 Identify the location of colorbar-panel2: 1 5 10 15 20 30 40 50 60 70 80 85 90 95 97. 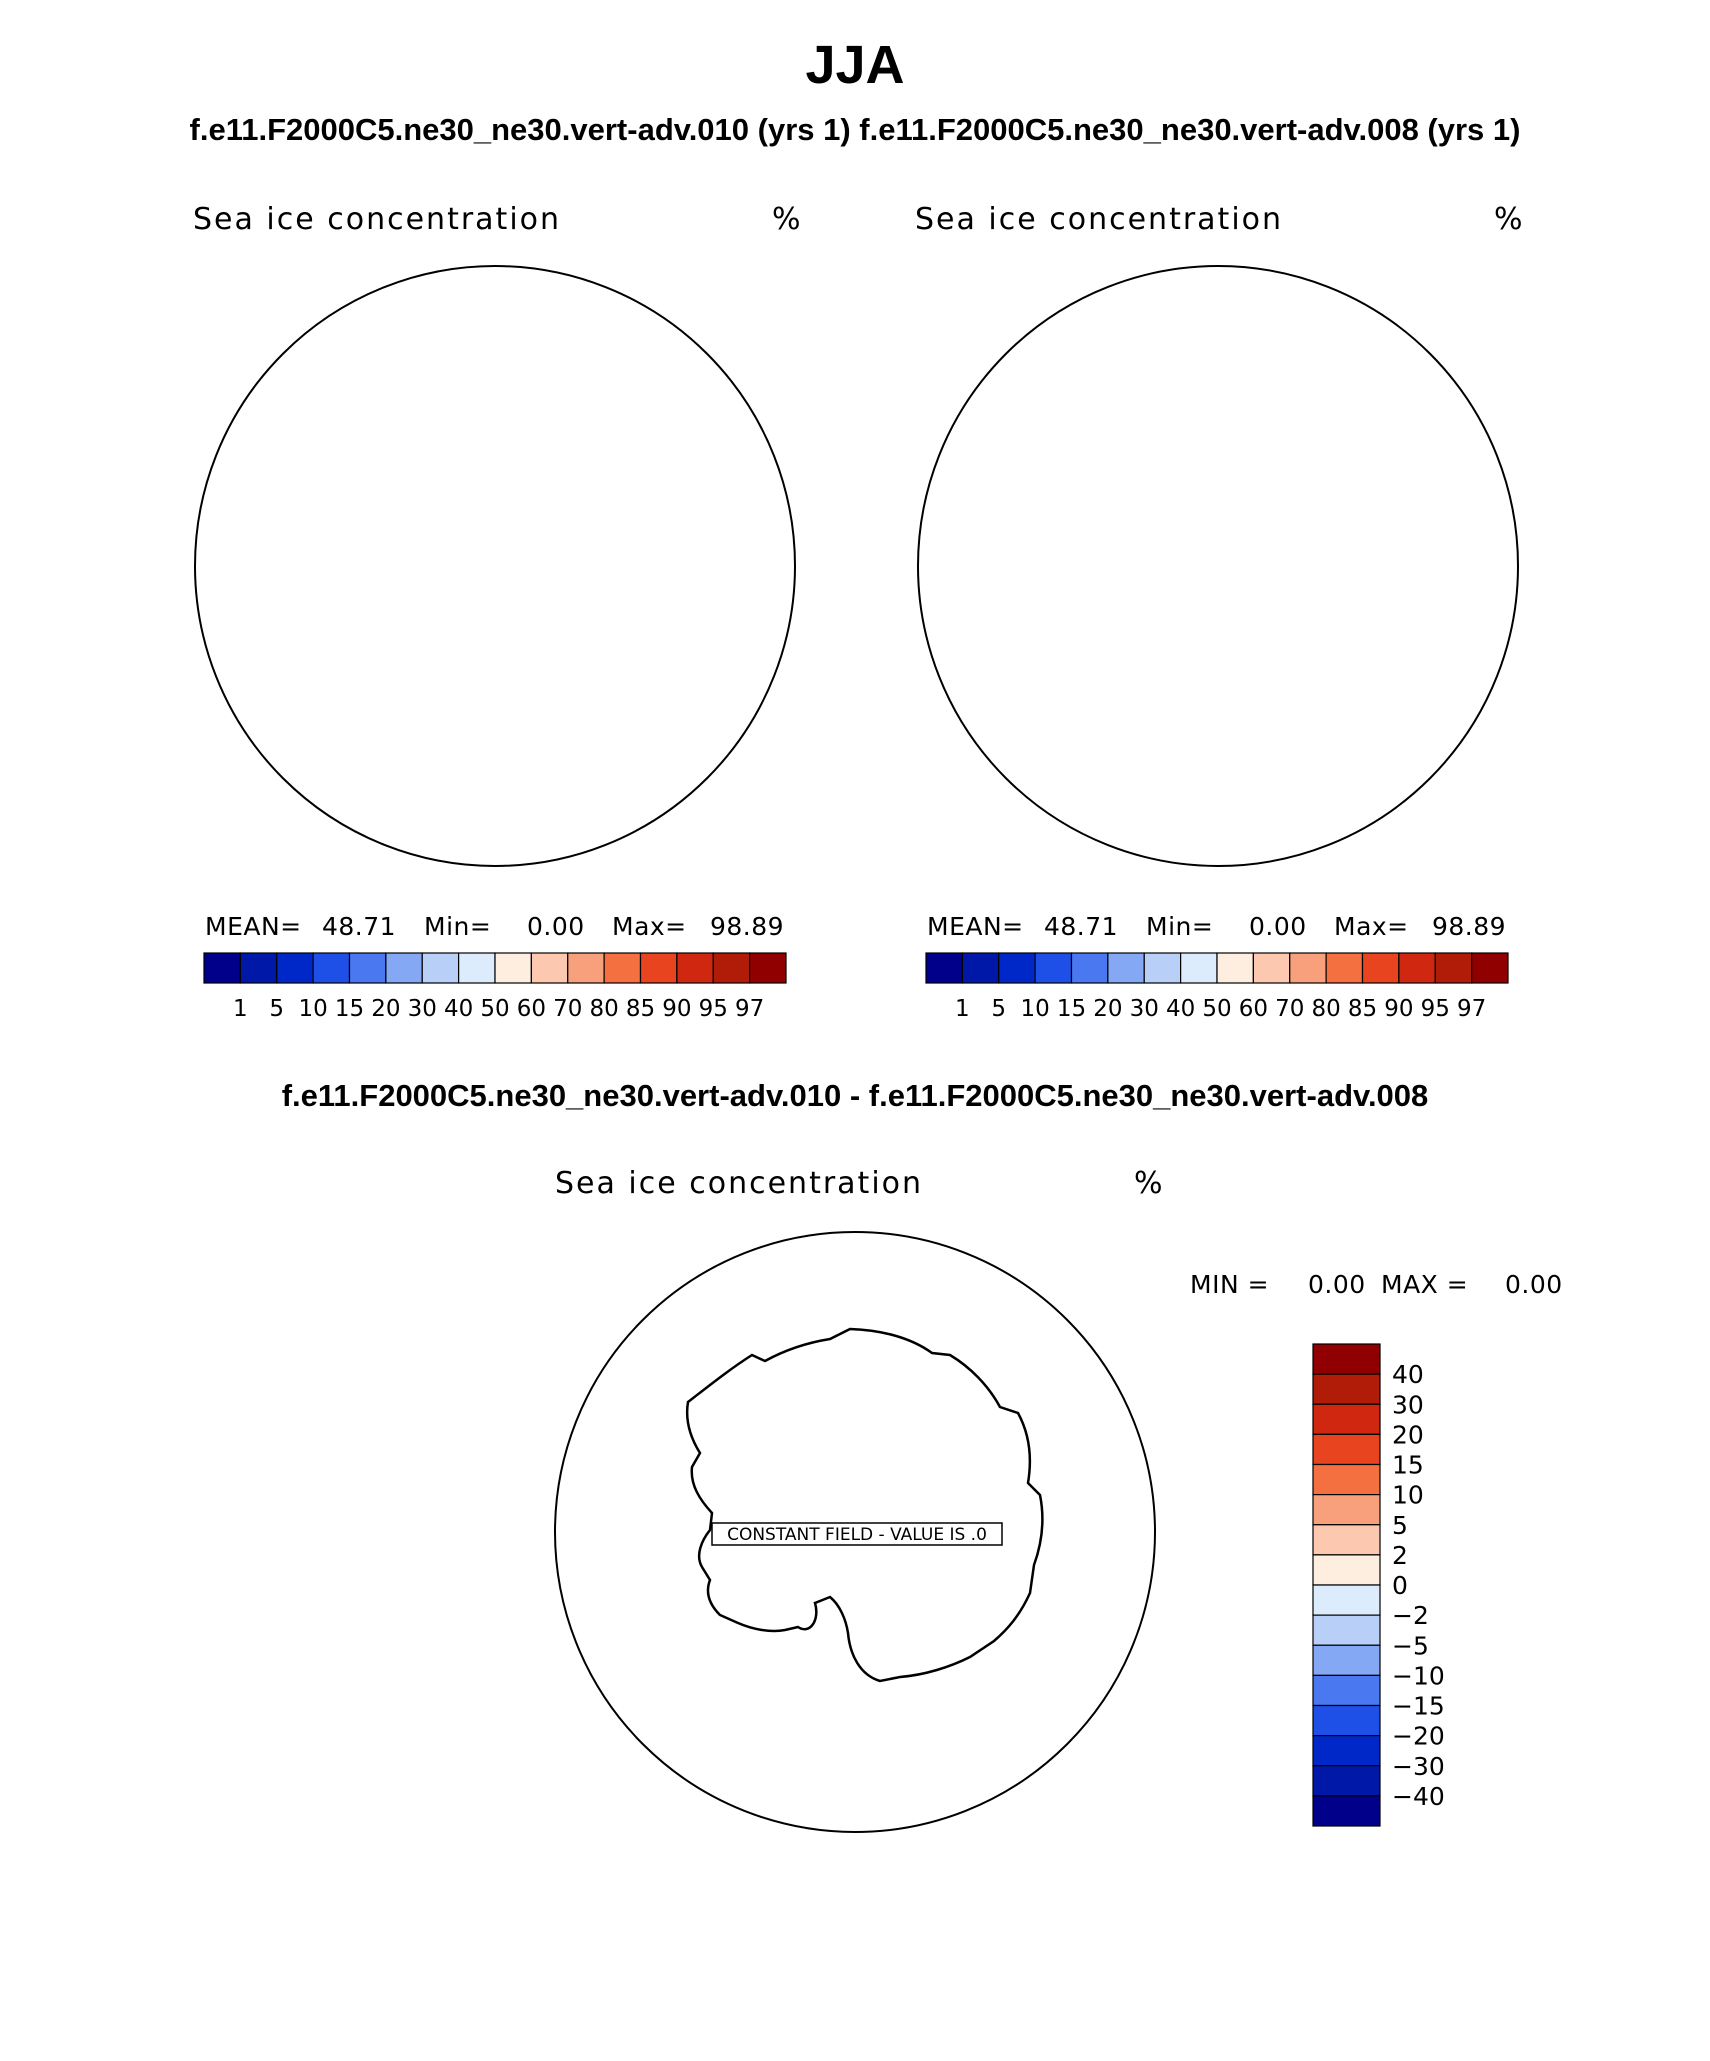
(1217, 987).